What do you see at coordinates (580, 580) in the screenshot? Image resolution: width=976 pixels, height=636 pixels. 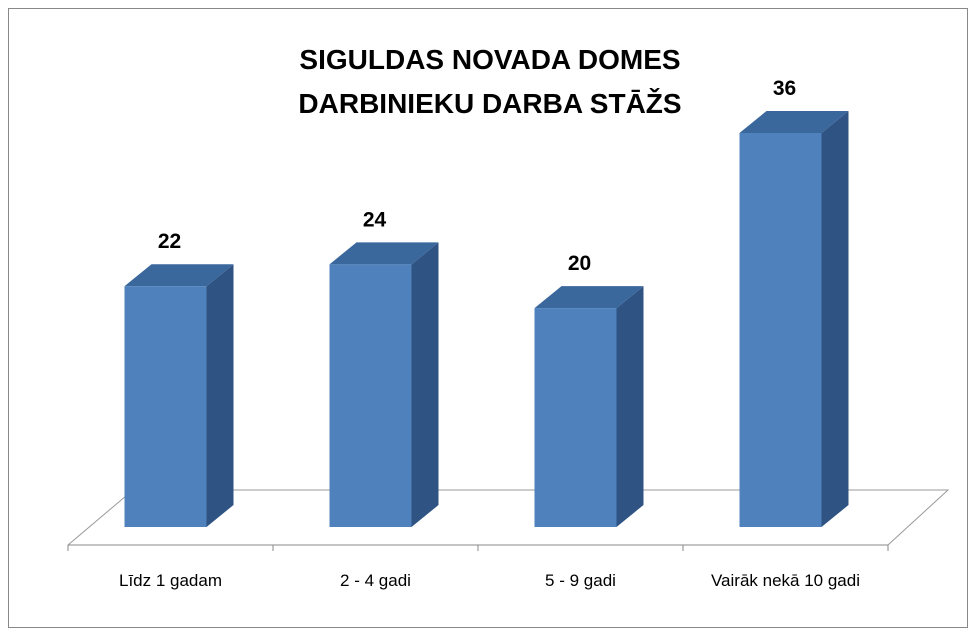 I see `x-tick-label: 5 - 9 gadi` at bounding box center [580, 580].